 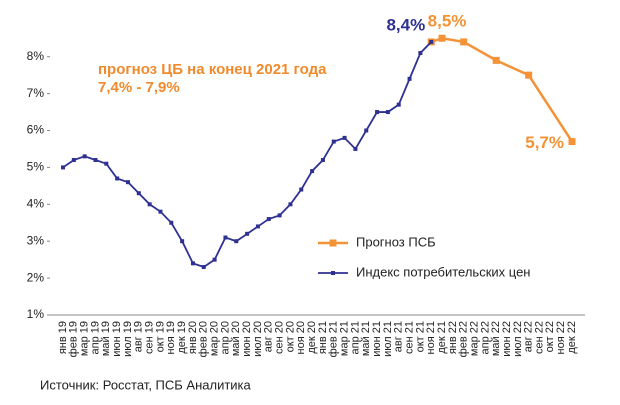 What do you see at coordinates (36, 314) in the screenshot?
I see `y-tick-label: 1%` at bounding box center [36, 314].